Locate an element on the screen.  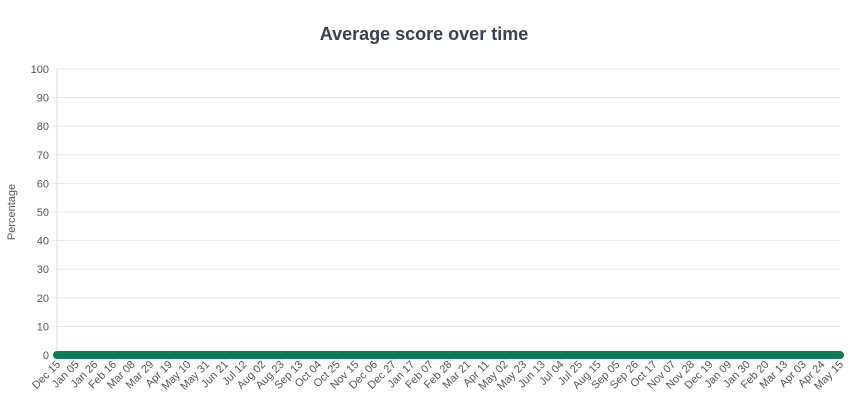
chart-title: Average score over time is located at coordinates (424, 34).